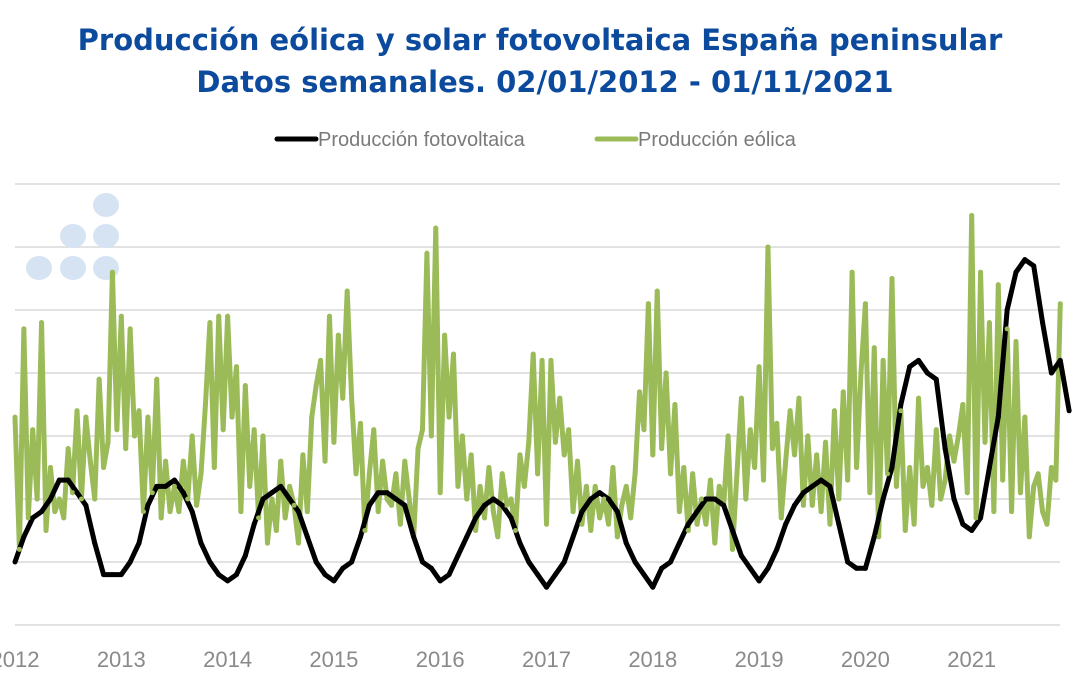 The image size is (1080, 675). Describe the element at coordinates (546, 659) in the screenshot. I see `x-tick-label: 2017` at that location.